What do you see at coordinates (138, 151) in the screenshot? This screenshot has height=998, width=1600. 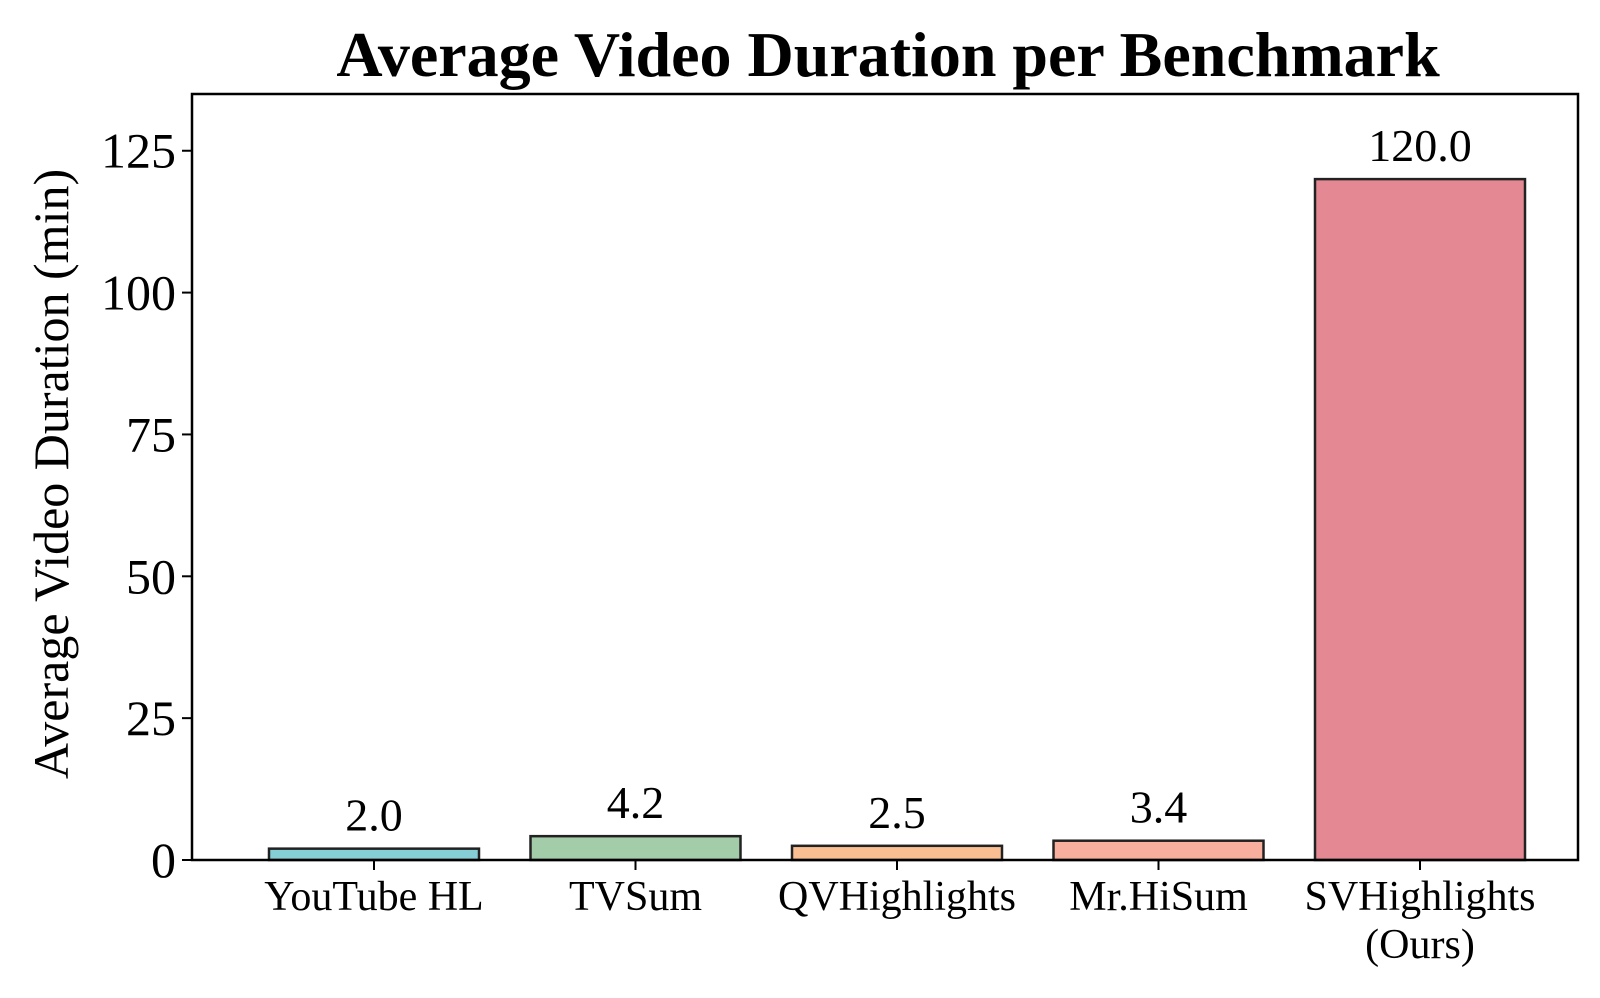 I see `y-tick-label-5: 125` at bounding box center [138, 151].